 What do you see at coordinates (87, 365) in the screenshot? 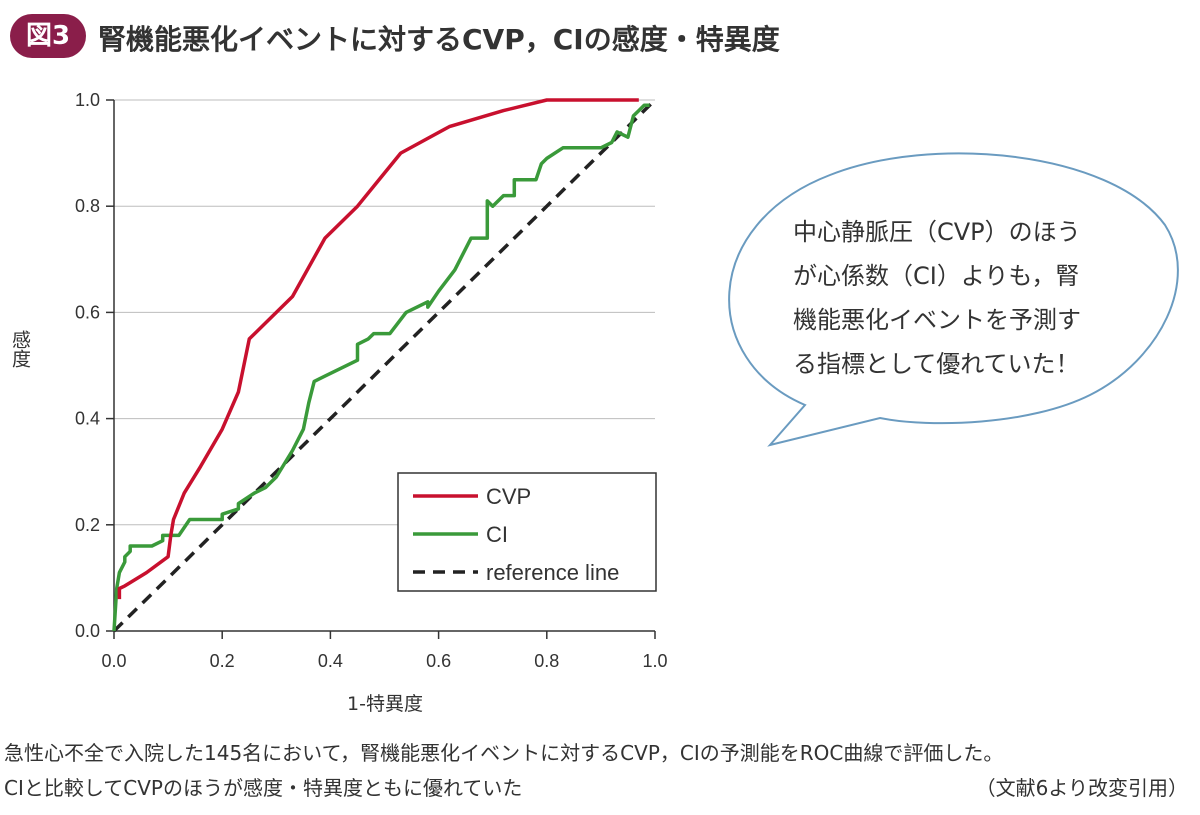
I see `y-tick-labels: 0.0 0.2 0.4 0.6 0.8 1.0` at bounding box center [87, 365].